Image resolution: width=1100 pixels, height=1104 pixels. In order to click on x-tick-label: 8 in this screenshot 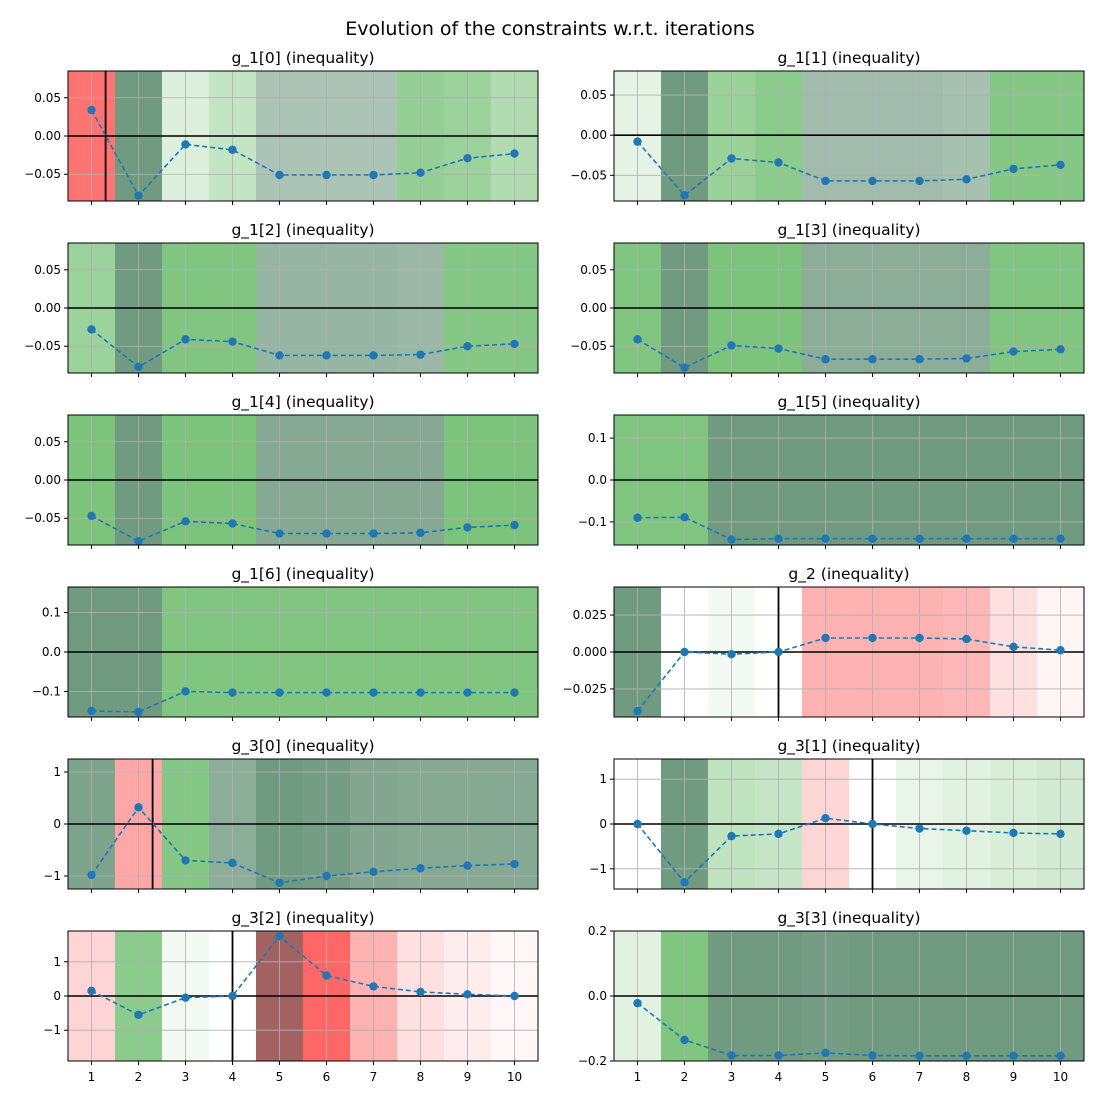, I will do `click(967, 1077)`.